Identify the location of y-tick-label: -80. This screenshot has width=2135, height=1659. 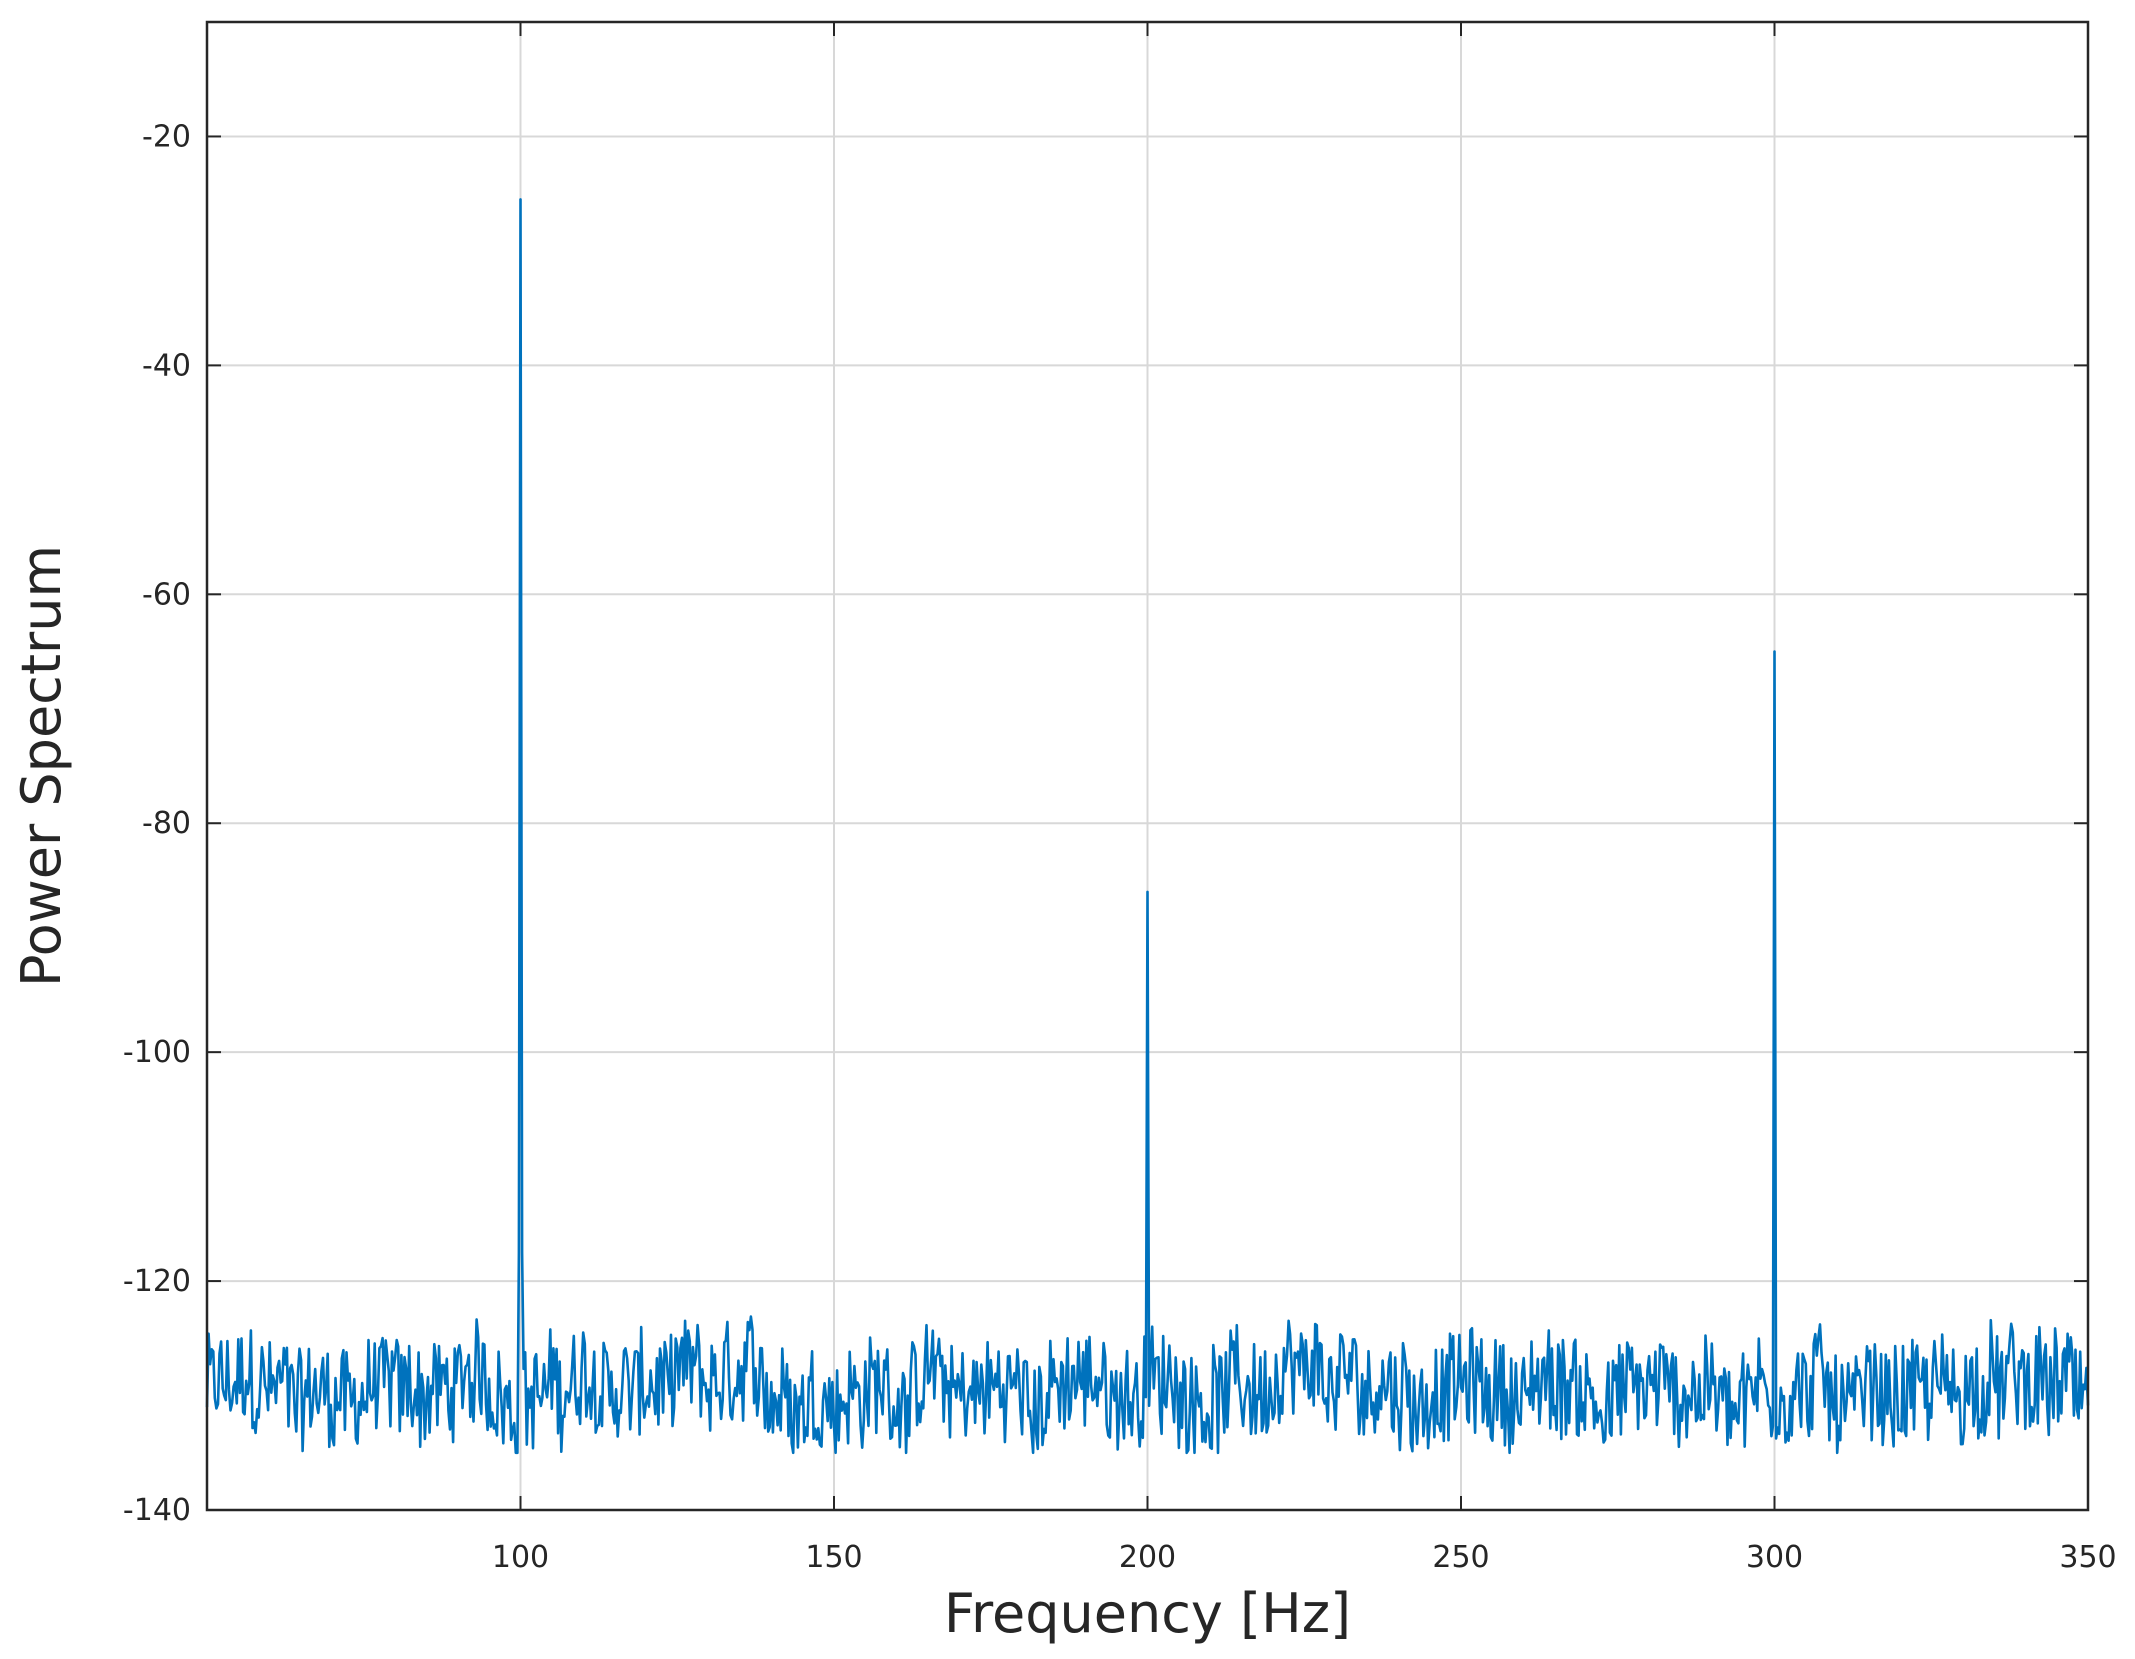
(166, 823).